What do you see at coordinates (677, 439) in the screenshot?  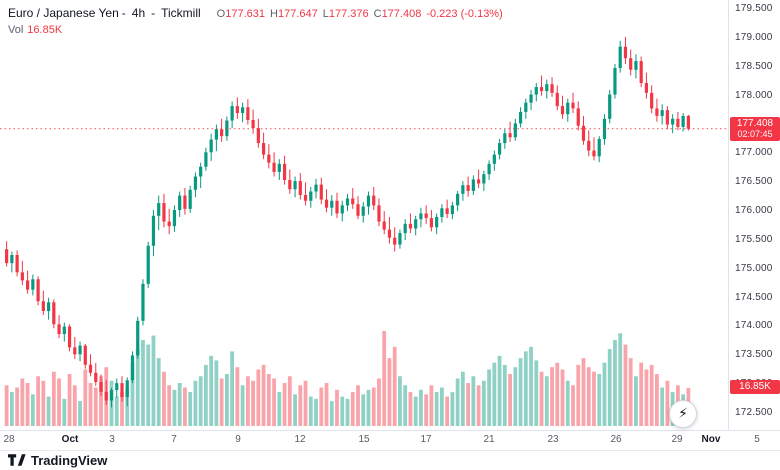 I see `time-tick: 29` at bounding box center [677, 439].